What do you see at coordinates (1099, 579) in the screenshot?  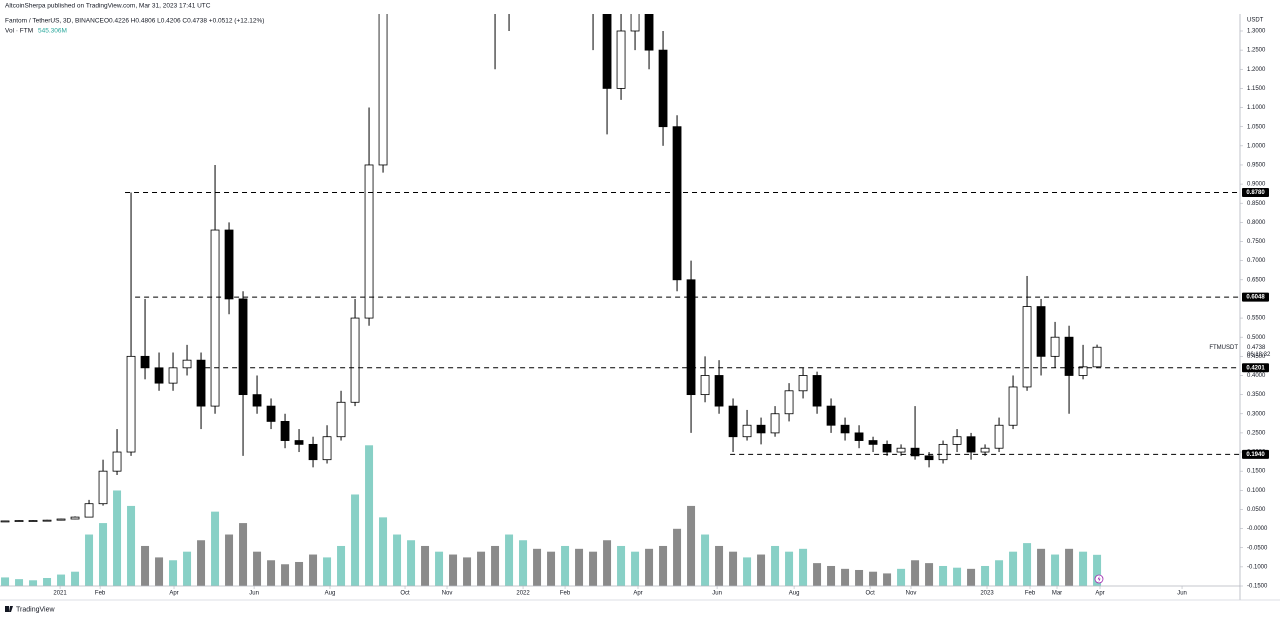 I see `lightning-icon` at bounding box center [1099, 579].